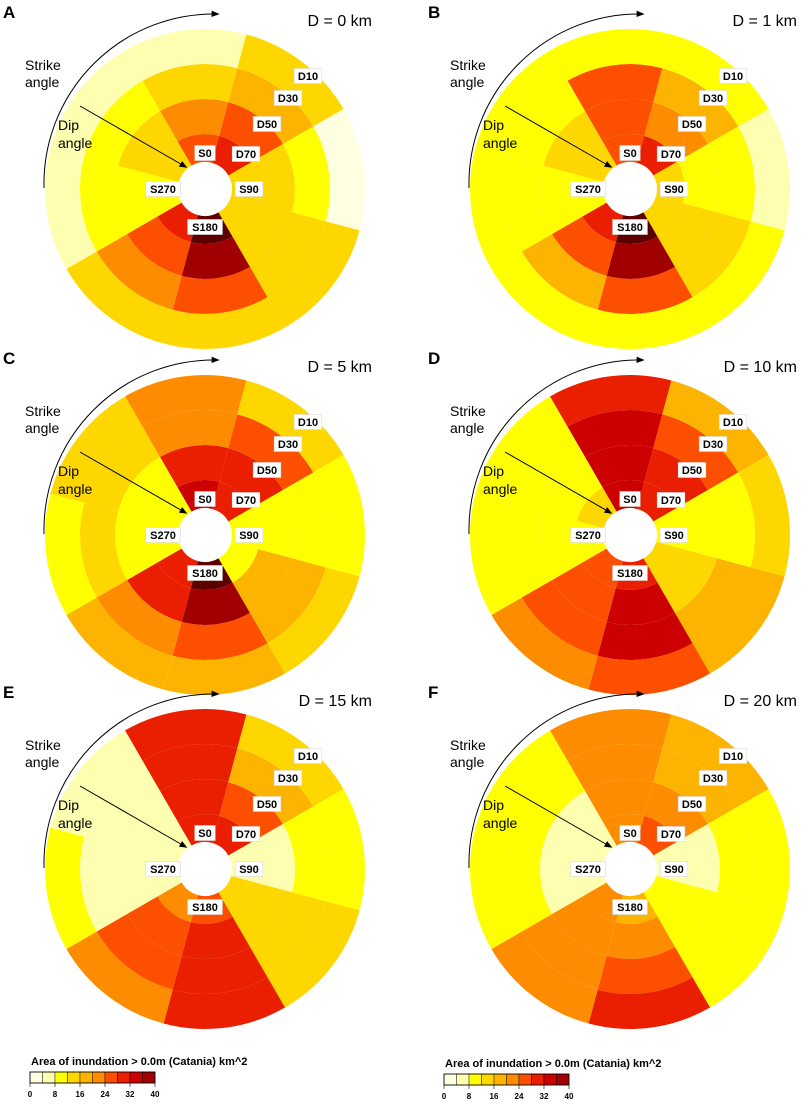  What do you see at coordinates (467, 428) in the screenshot?
I see `strike-label-2: angle` at bounding box center [467, 428].